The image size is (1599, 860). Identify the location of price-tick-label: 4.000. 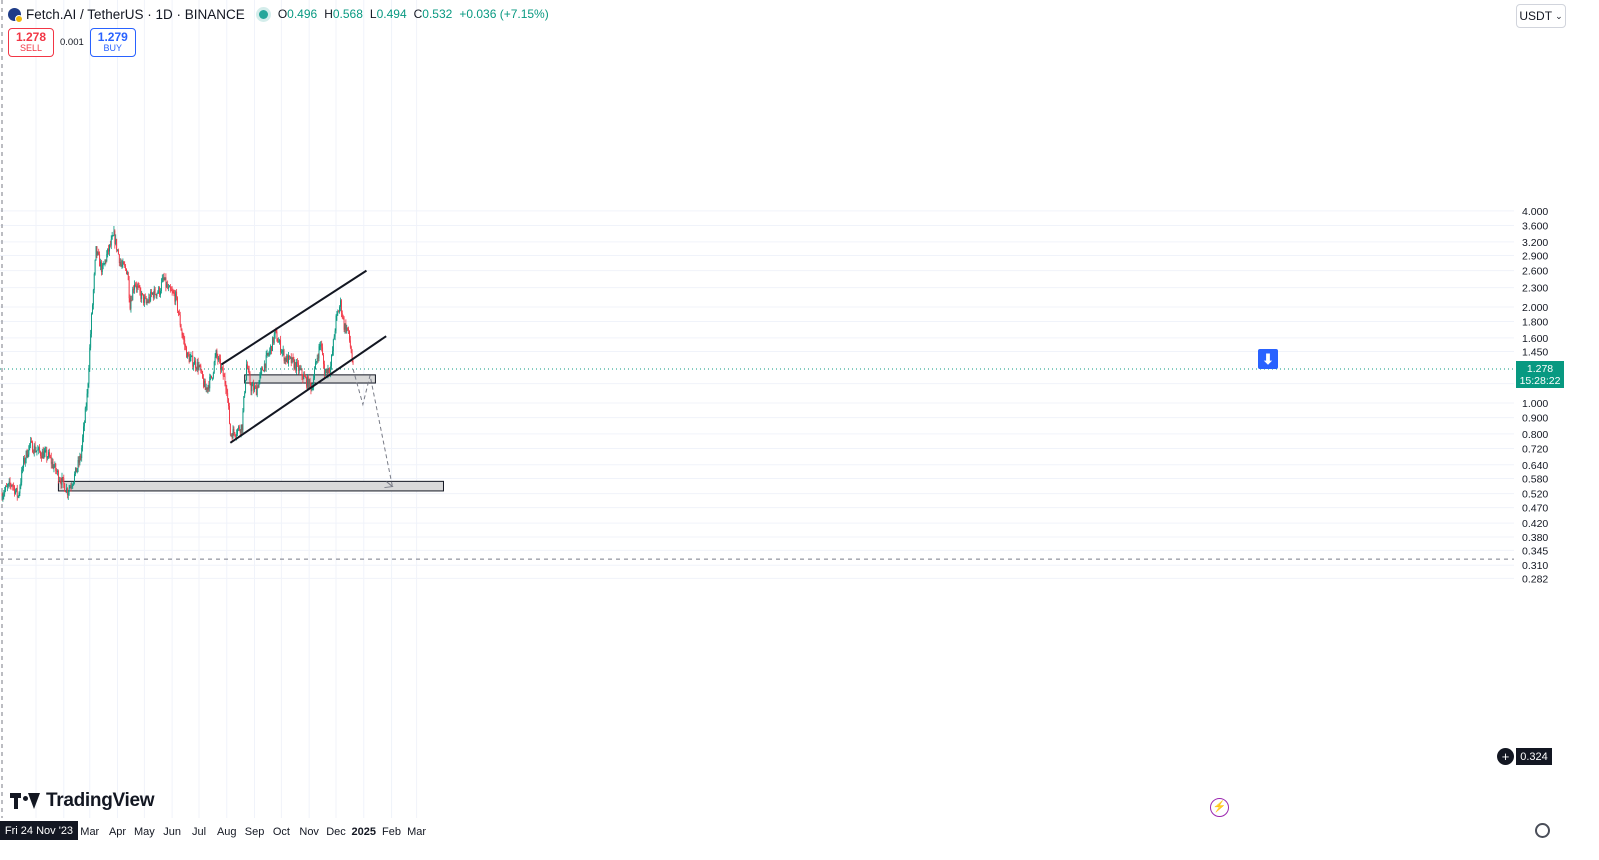
(1535, 212).